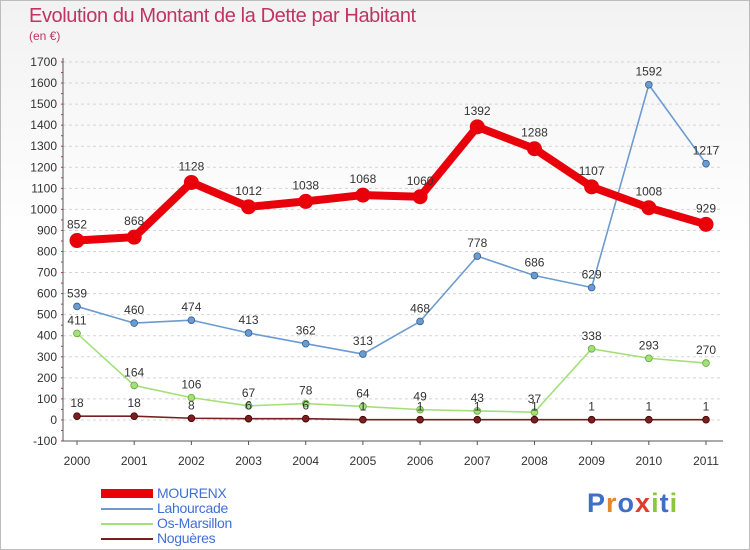  Describe the element at coordinates (135, 403) in the screenshot. I see `data-label: 18` at that location.